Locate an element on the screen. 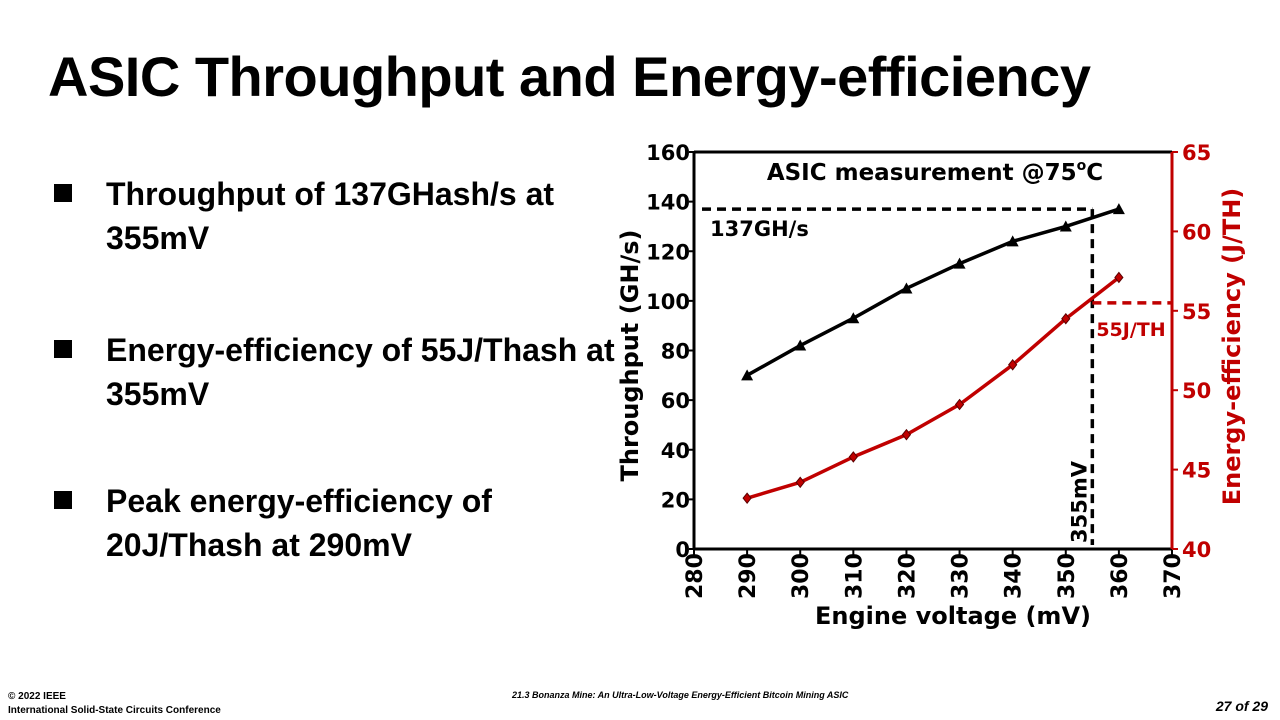 This screenshot has width=1280, height=720. slide-title: ASIC Throughput and Energy-efficiency is located at coordinates (569, 76).